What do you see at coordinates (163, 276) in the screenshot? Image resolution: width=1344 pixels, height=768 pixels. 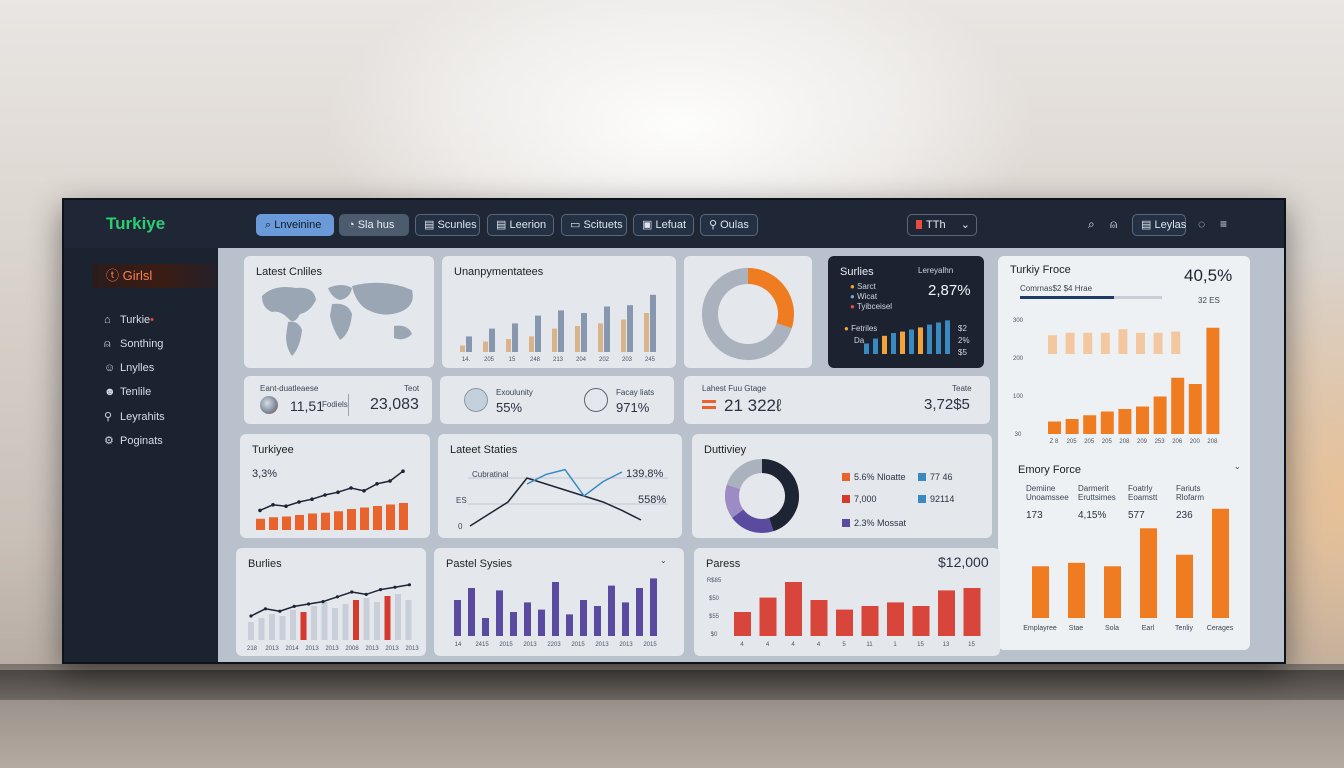 I see `sidebar-item-active: ⓣ Girlsl` at bounding box center [163, 276].